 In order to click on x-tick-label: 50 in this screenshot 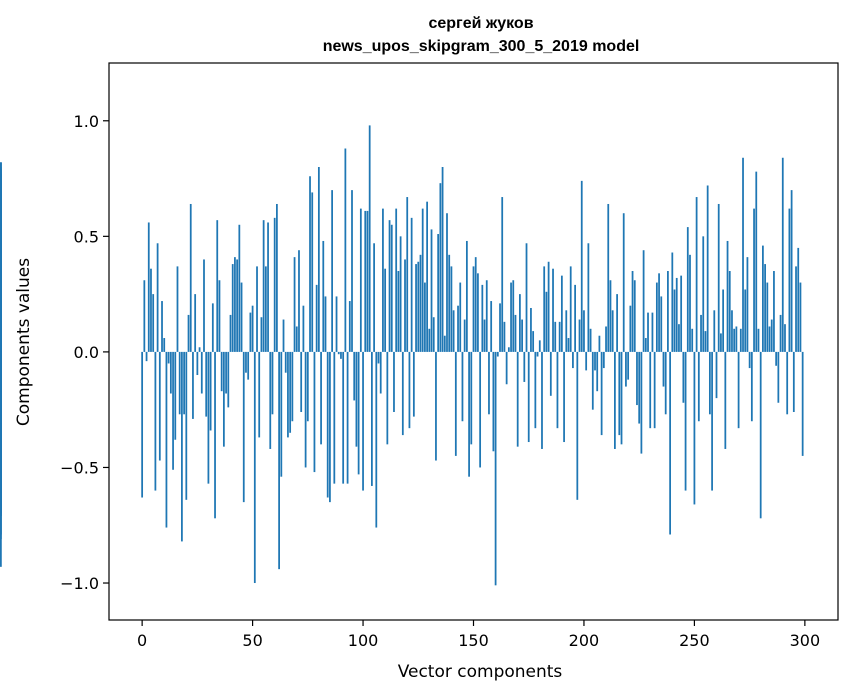, I will do `click(252, 640)`.